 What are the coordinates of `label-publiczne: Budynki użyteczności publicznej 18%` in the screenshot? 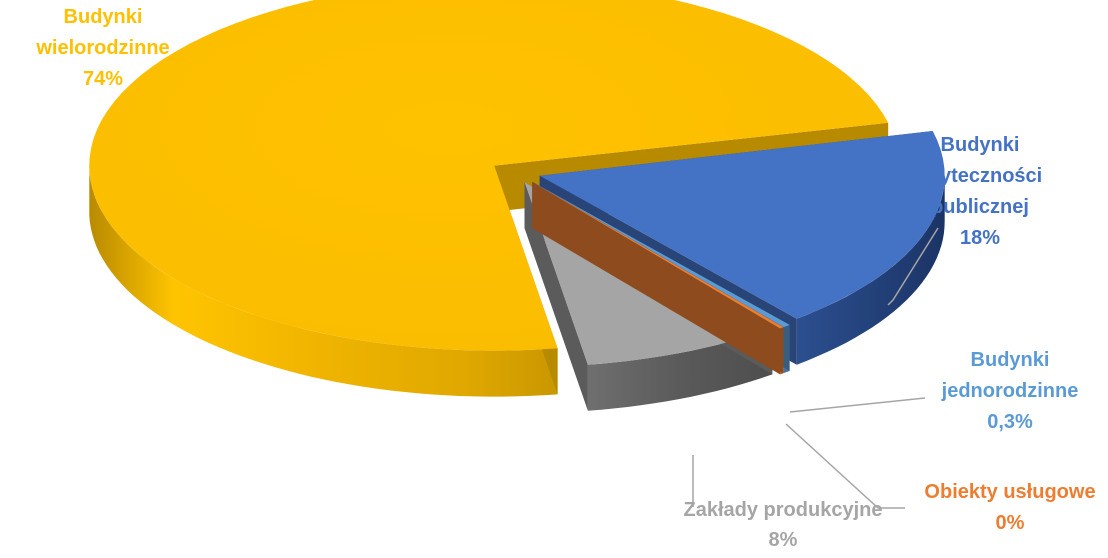 It's located at (980, 192).